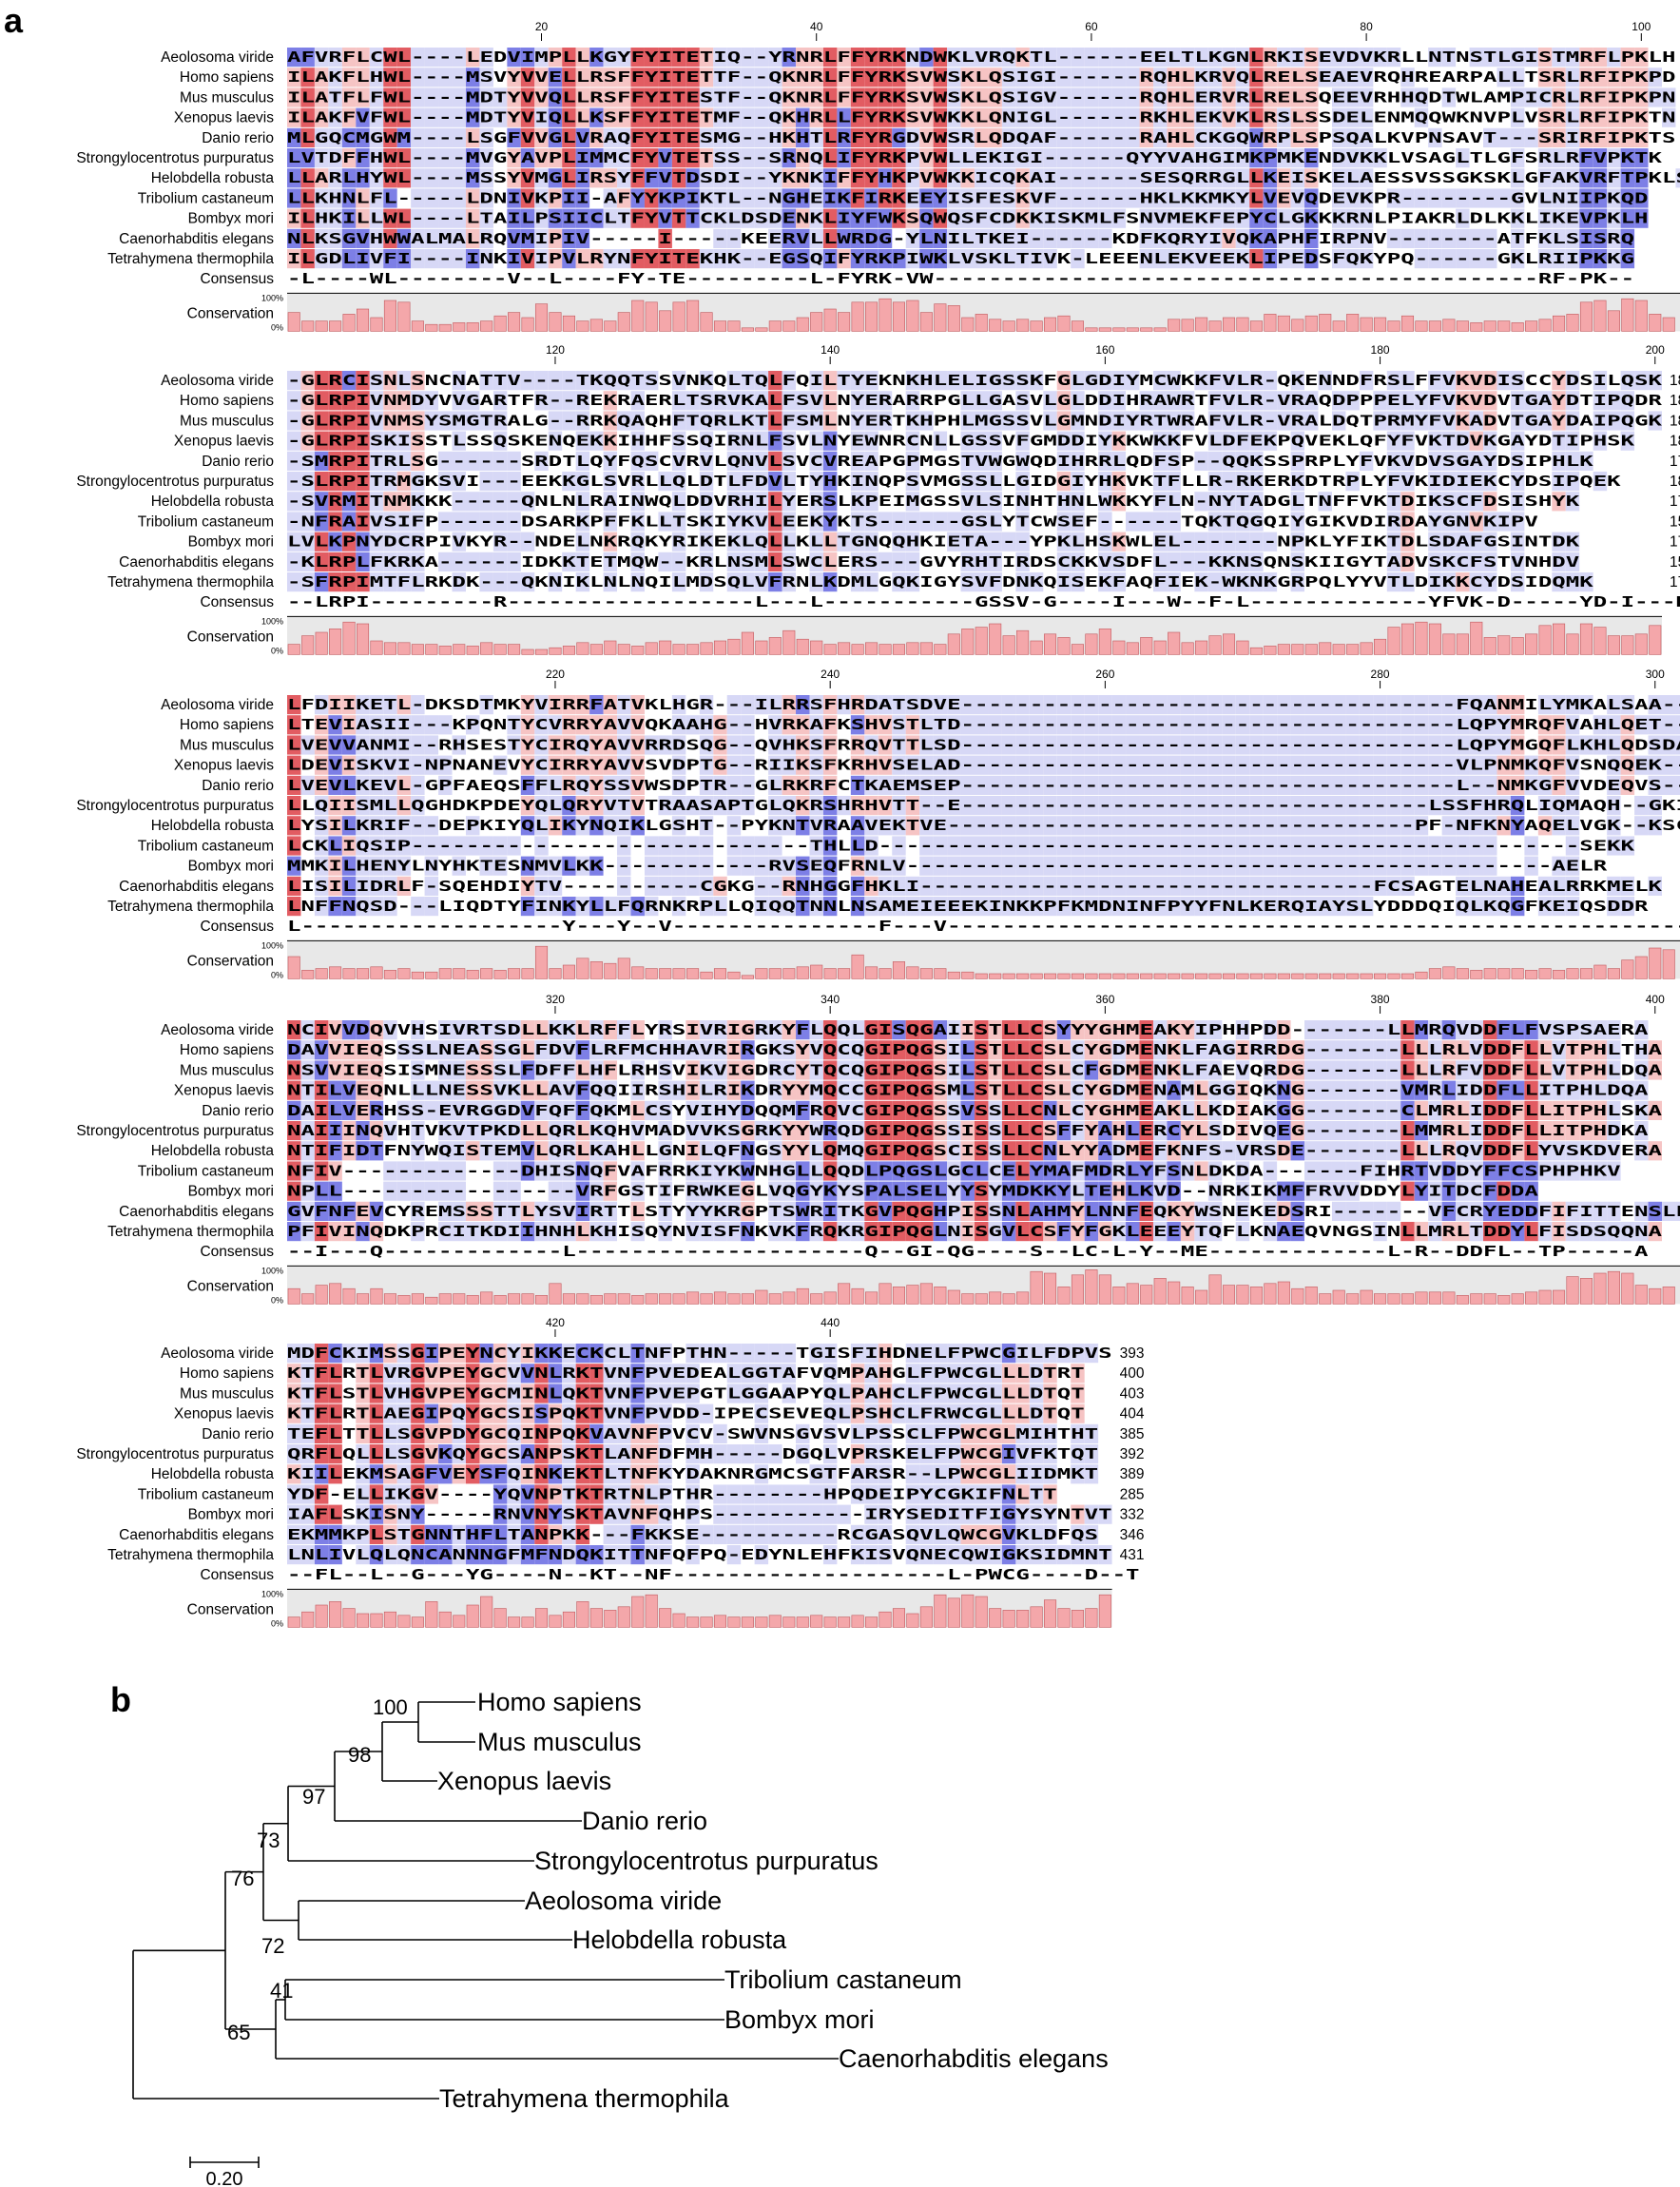 The image size is (1680, 2187). What do you see at coordinates (268, 1840) in the screenshot?
I see `bootstrap-value: 73` at bounding box center [268, 1840].